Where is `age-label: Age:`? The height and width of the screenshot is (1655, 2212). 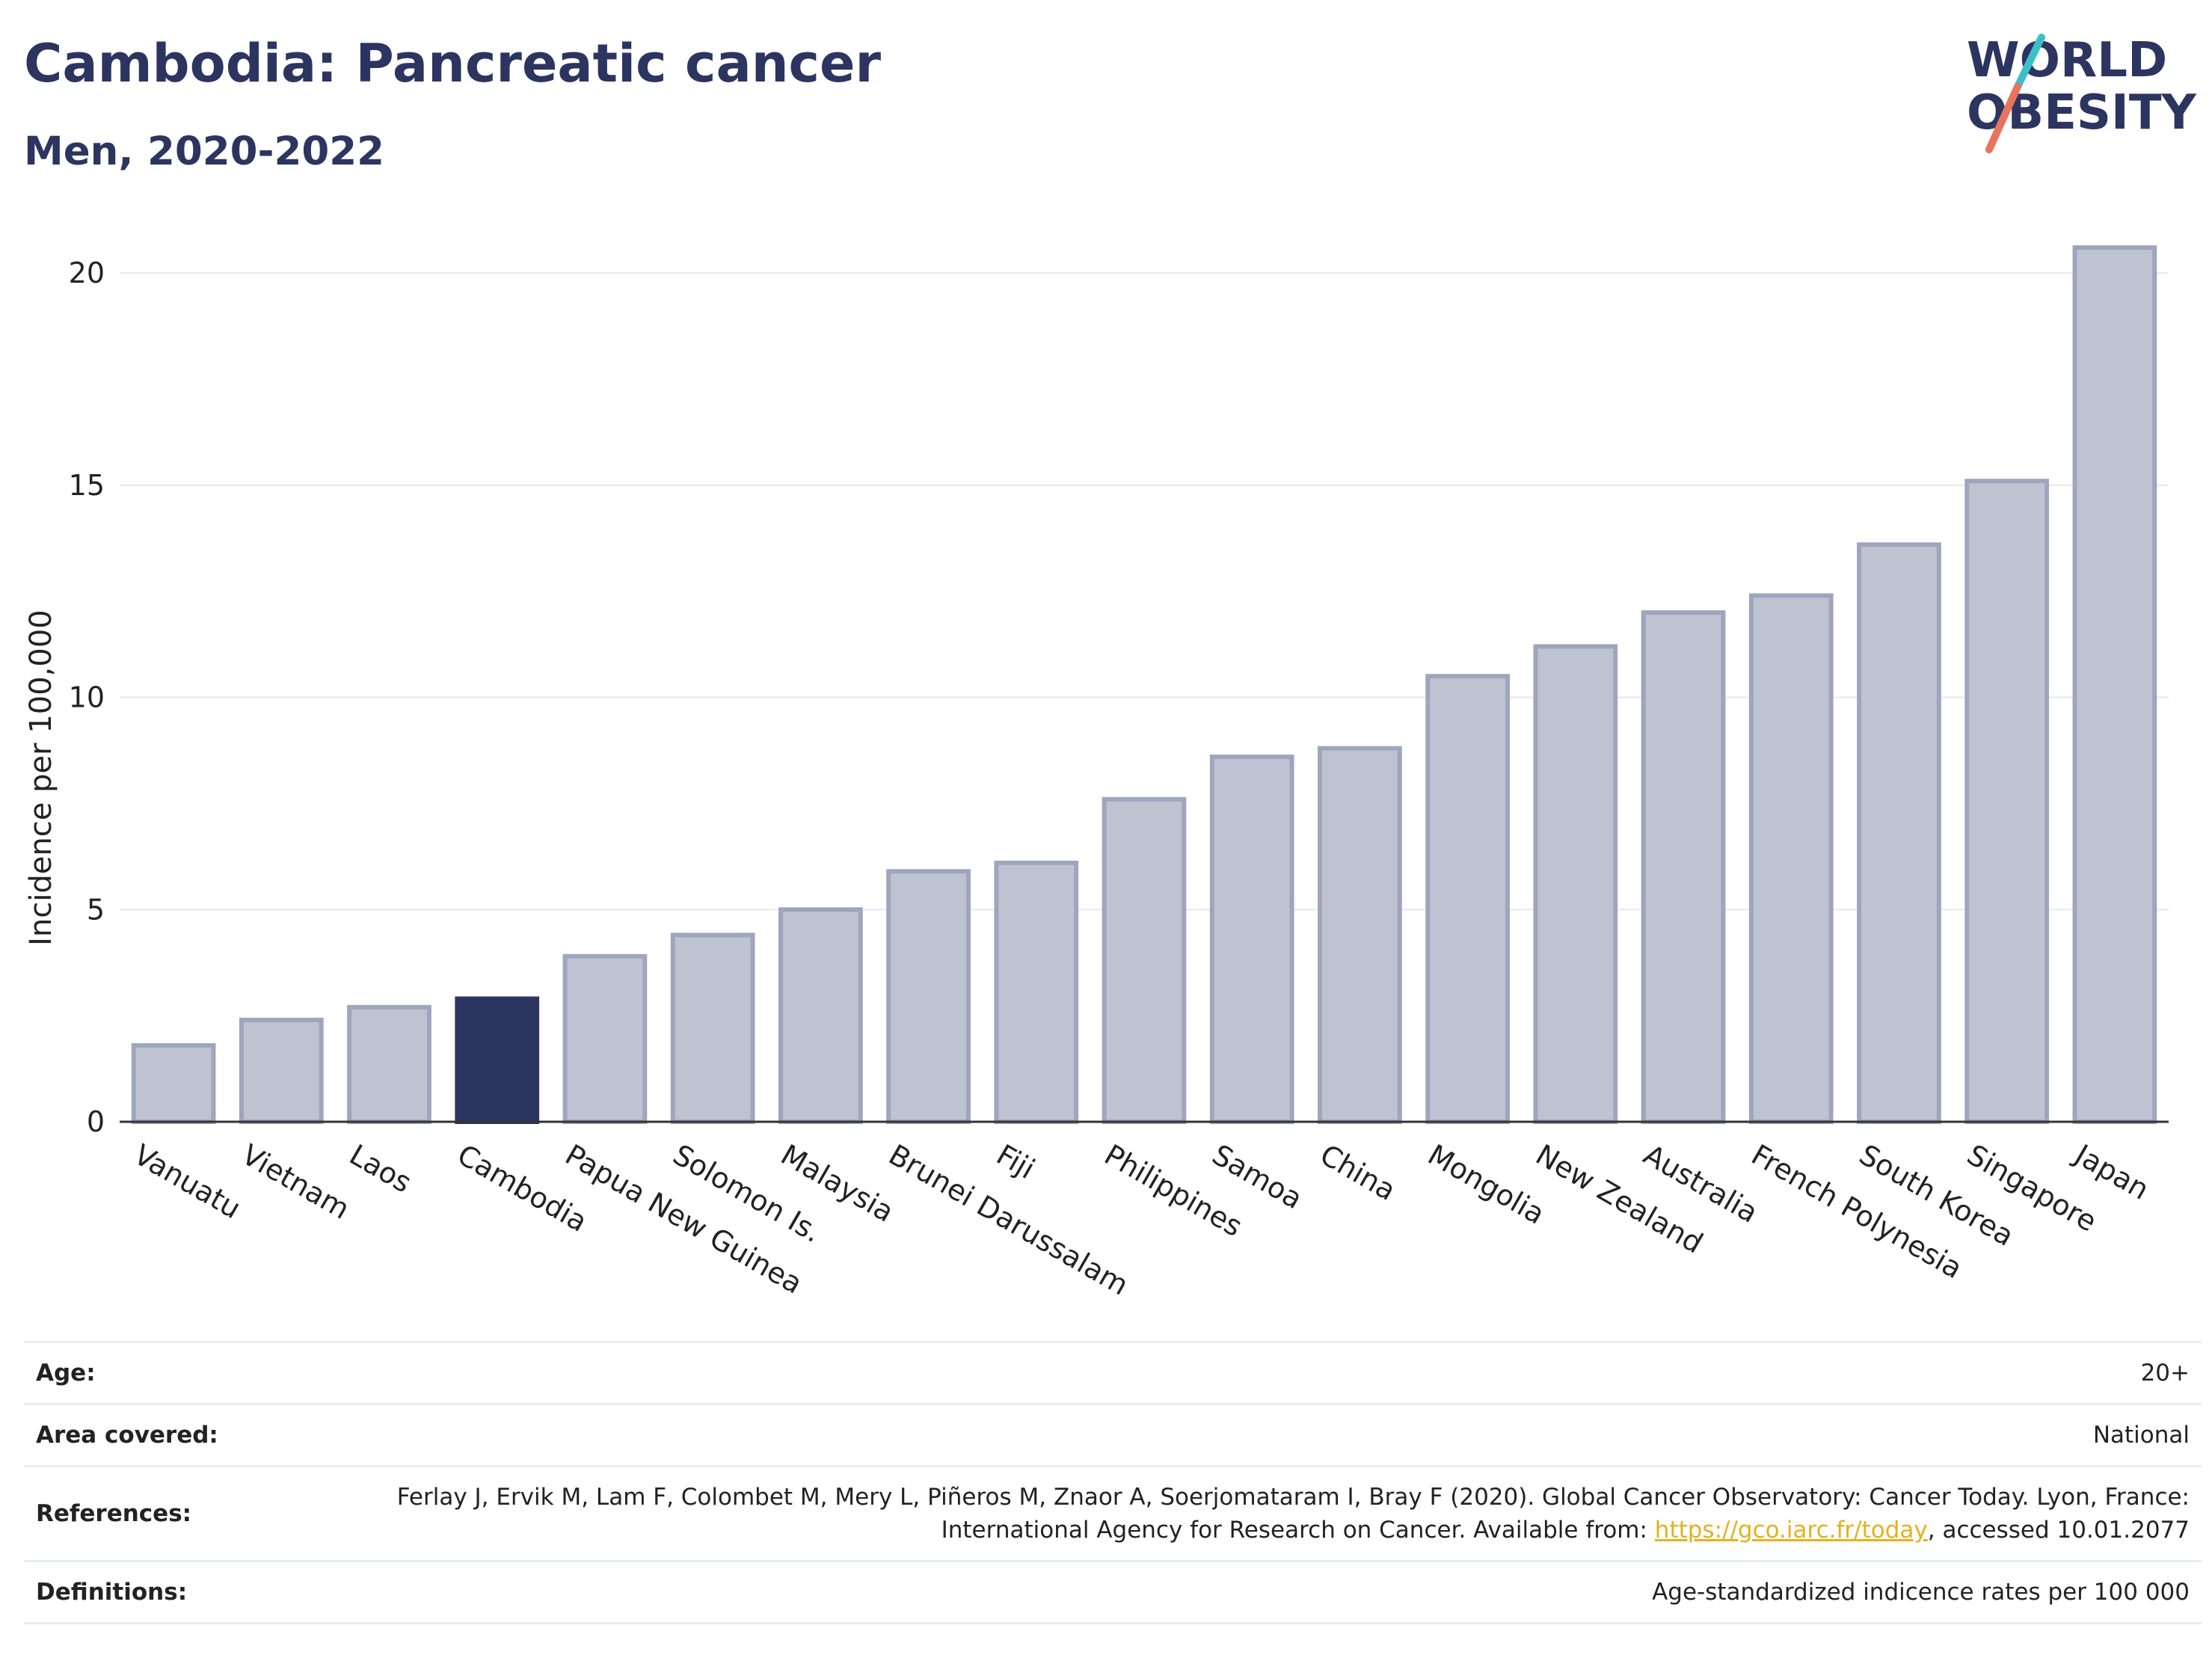
age-label: Age: is located at coordinates (148, 1373).